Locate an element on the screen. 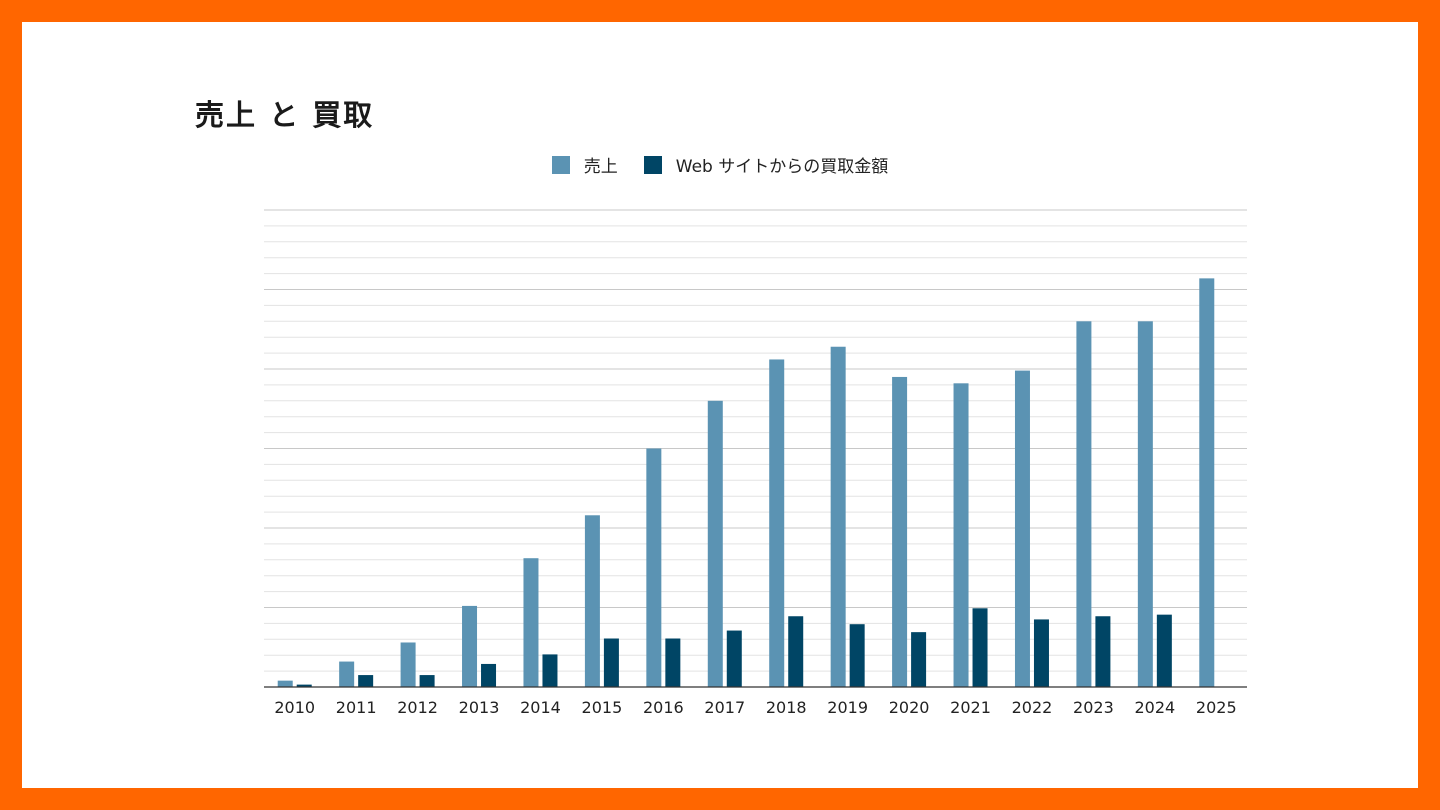 The image size is (1440, 810). bar-web-purchase-2020 is located at coordinates (919, 659).